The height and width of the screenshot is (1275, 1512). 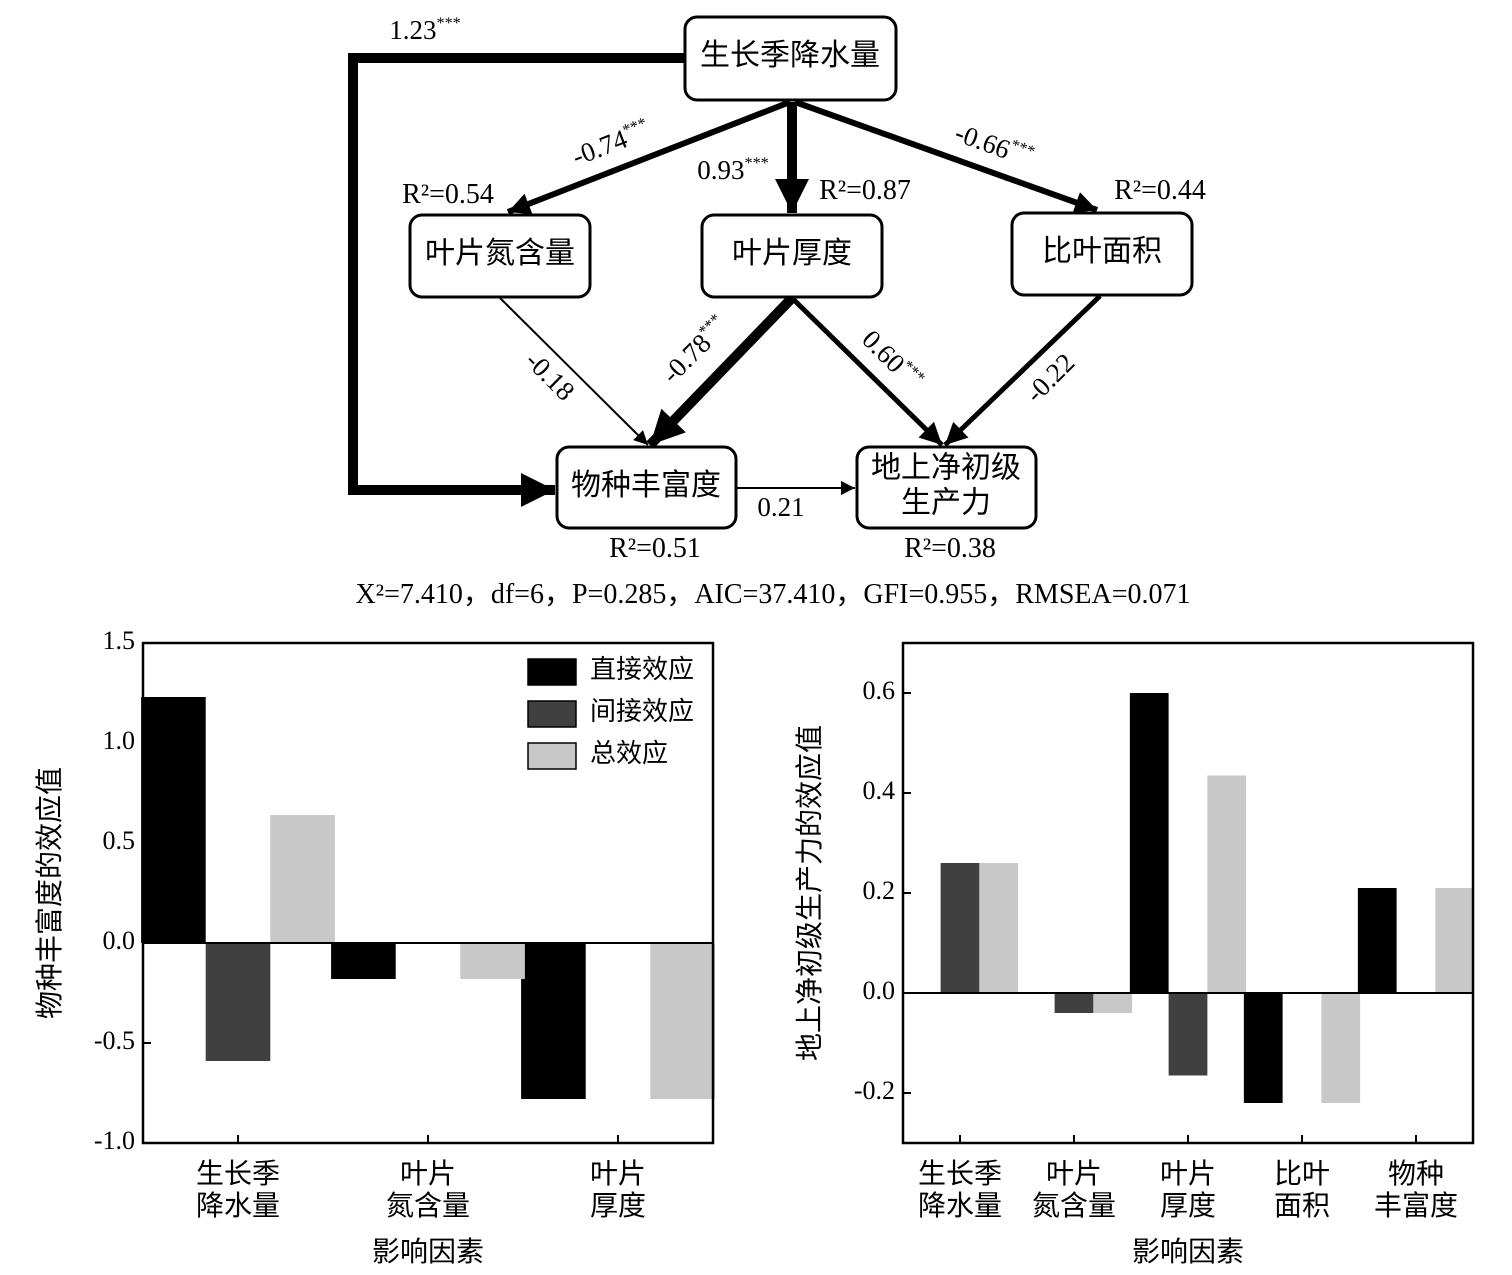 I want to click on y-axis-title: 地上净初级生产力的效应值, so click(x=810, y=893).